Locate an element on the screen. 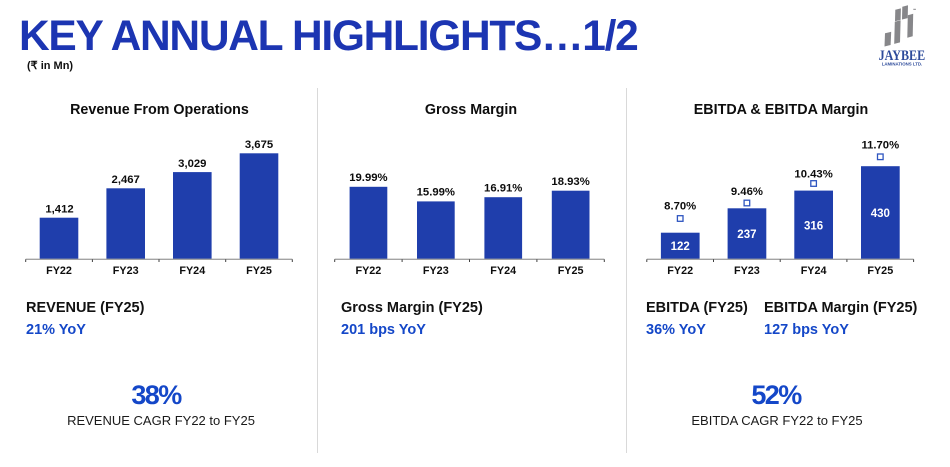  svg-text: 18.93% is located at coordinates (570, 182).